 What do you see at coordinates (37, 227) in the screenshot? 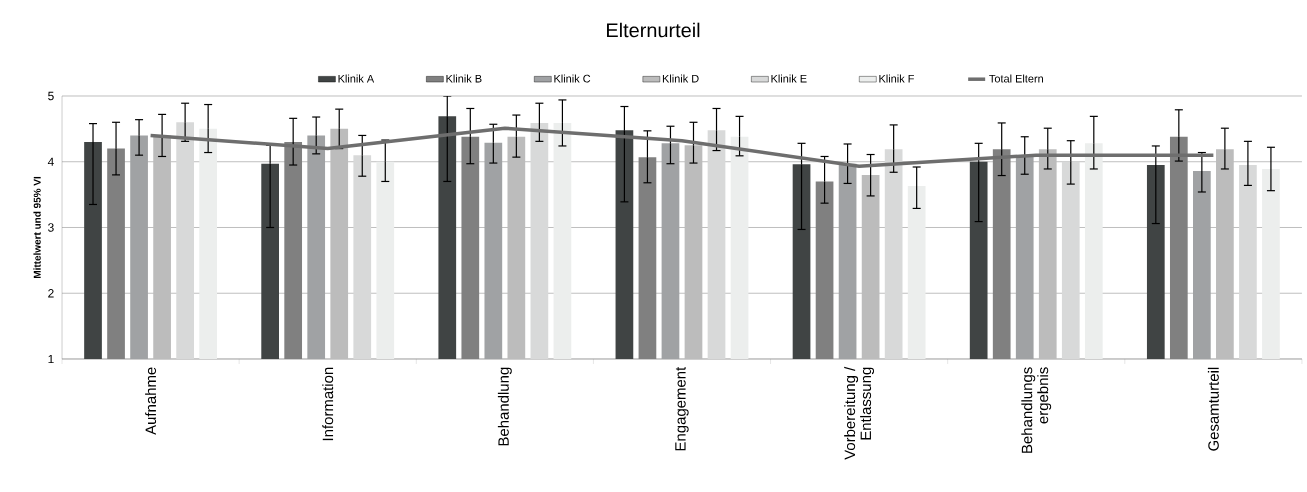
I see `y-axis-title: Mittelwert und 95% VI` at bounding box center [37, 227].